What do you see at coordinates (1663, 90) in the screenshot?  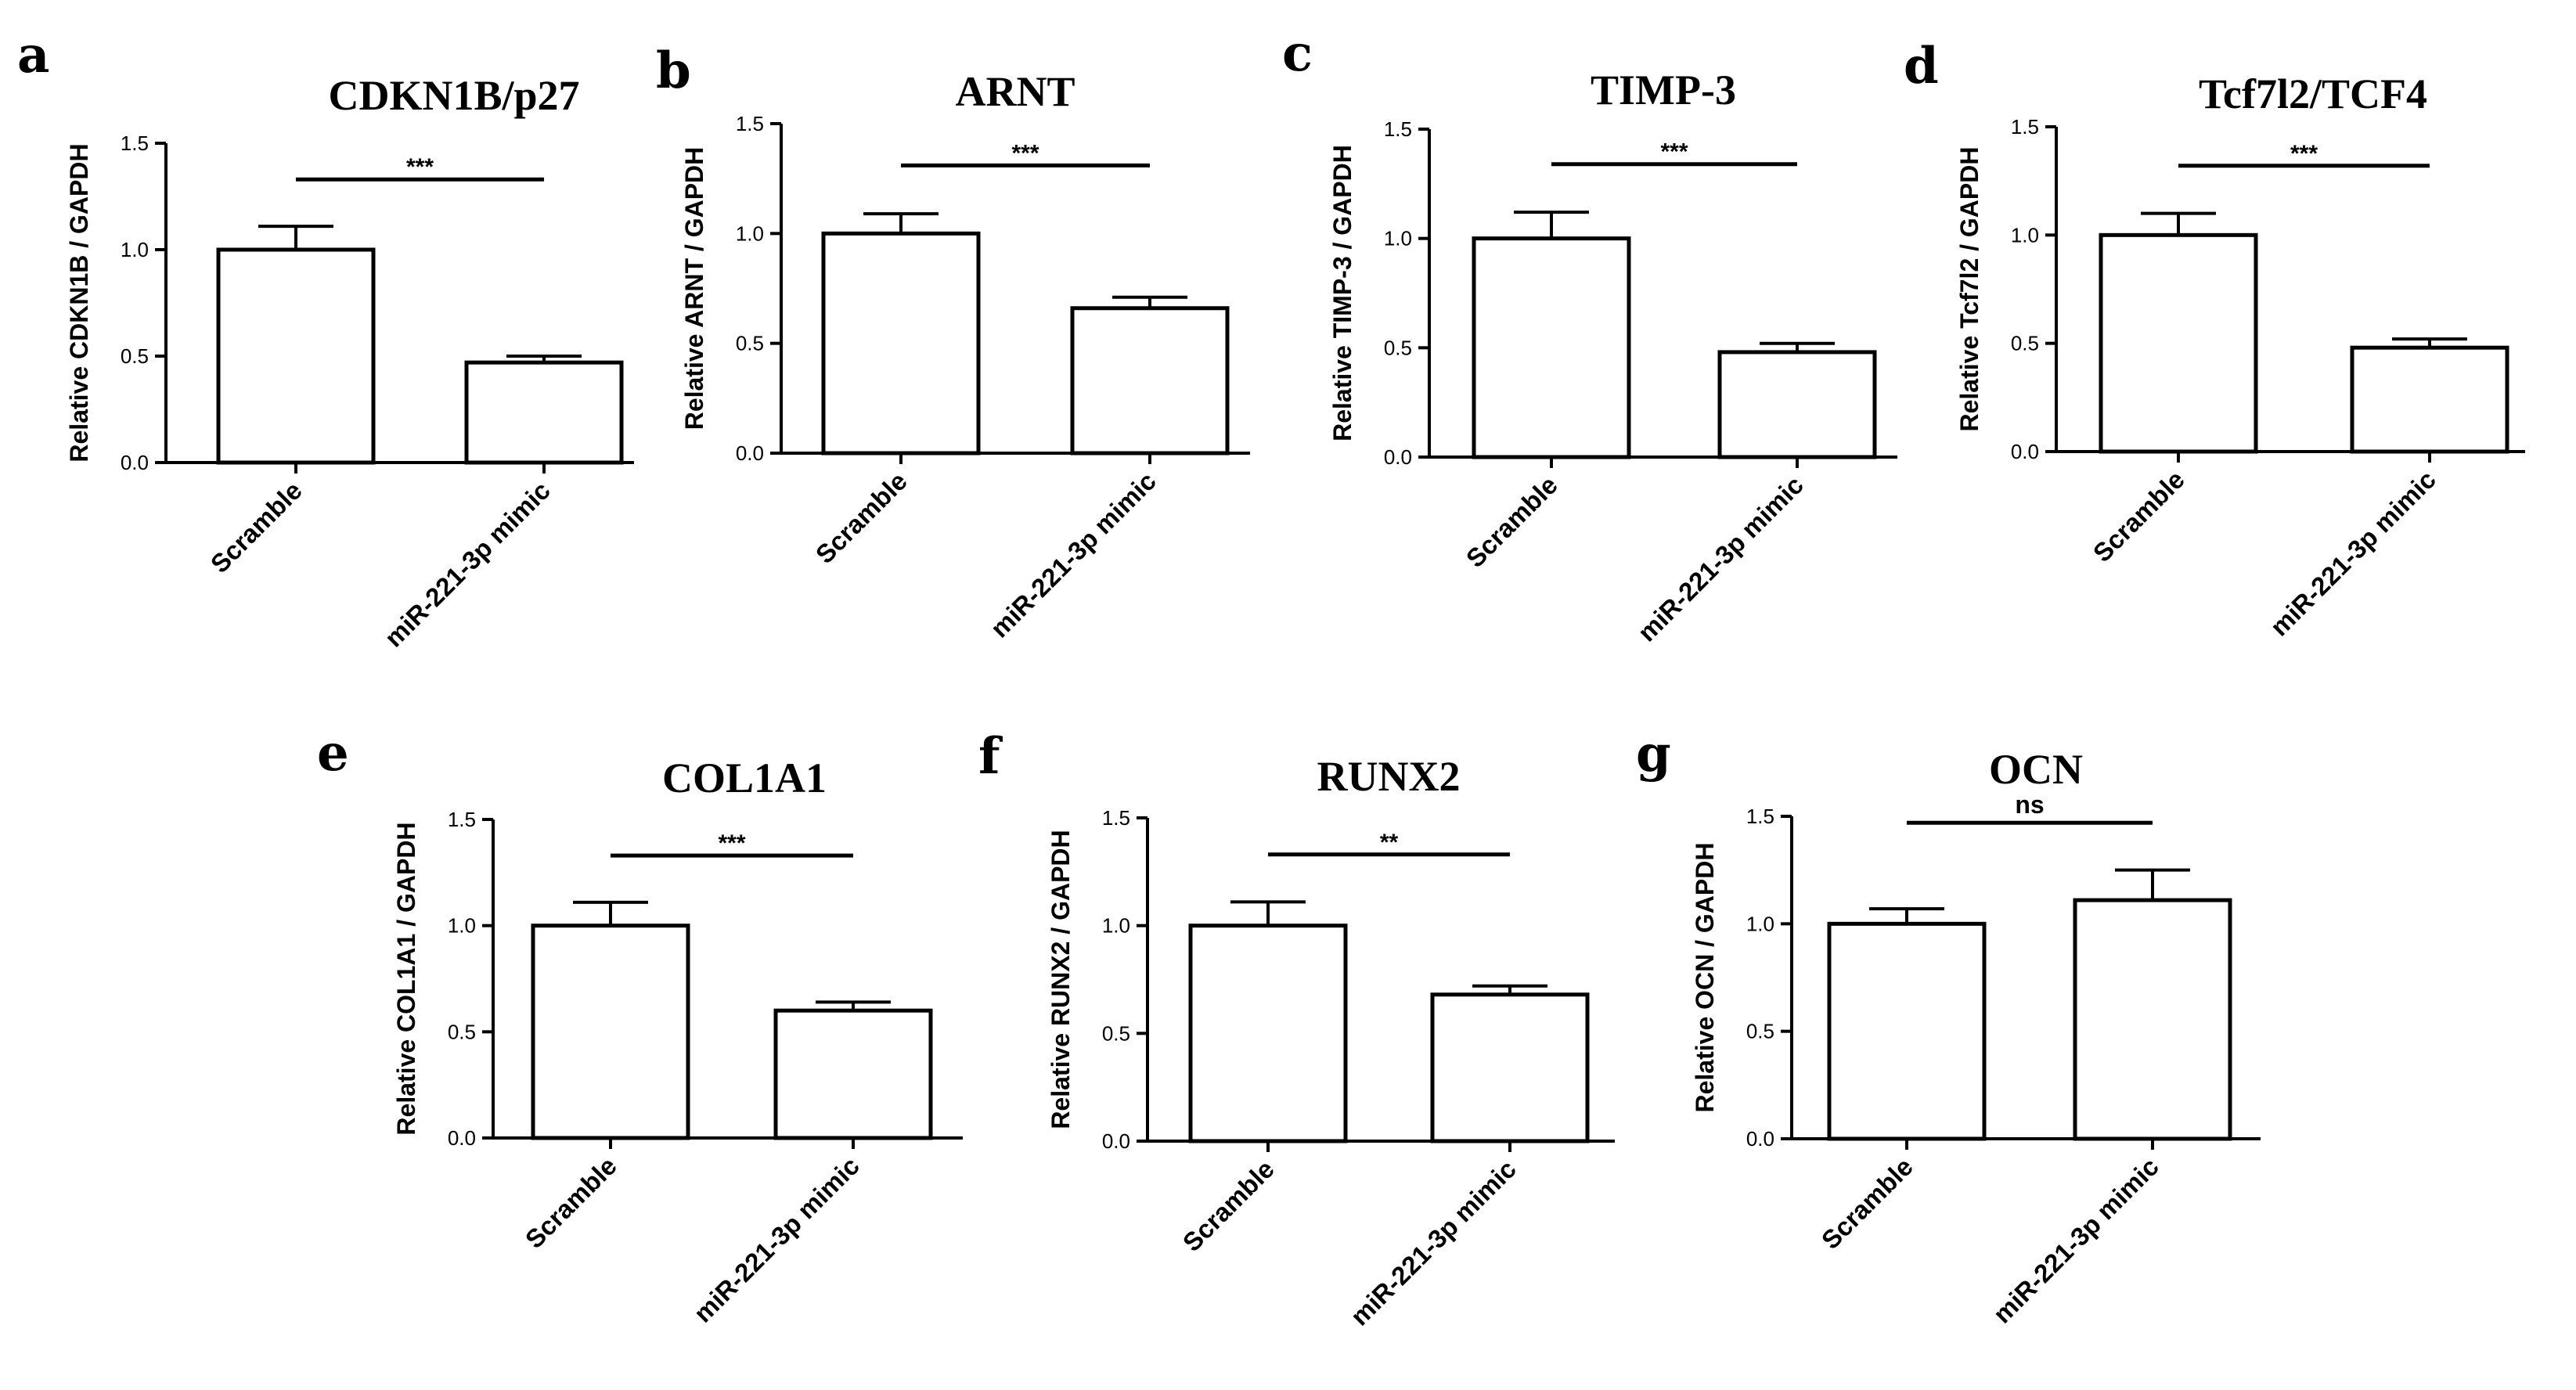 I see `chart-title: TIMP-3` at bounding box center [1663, 90].